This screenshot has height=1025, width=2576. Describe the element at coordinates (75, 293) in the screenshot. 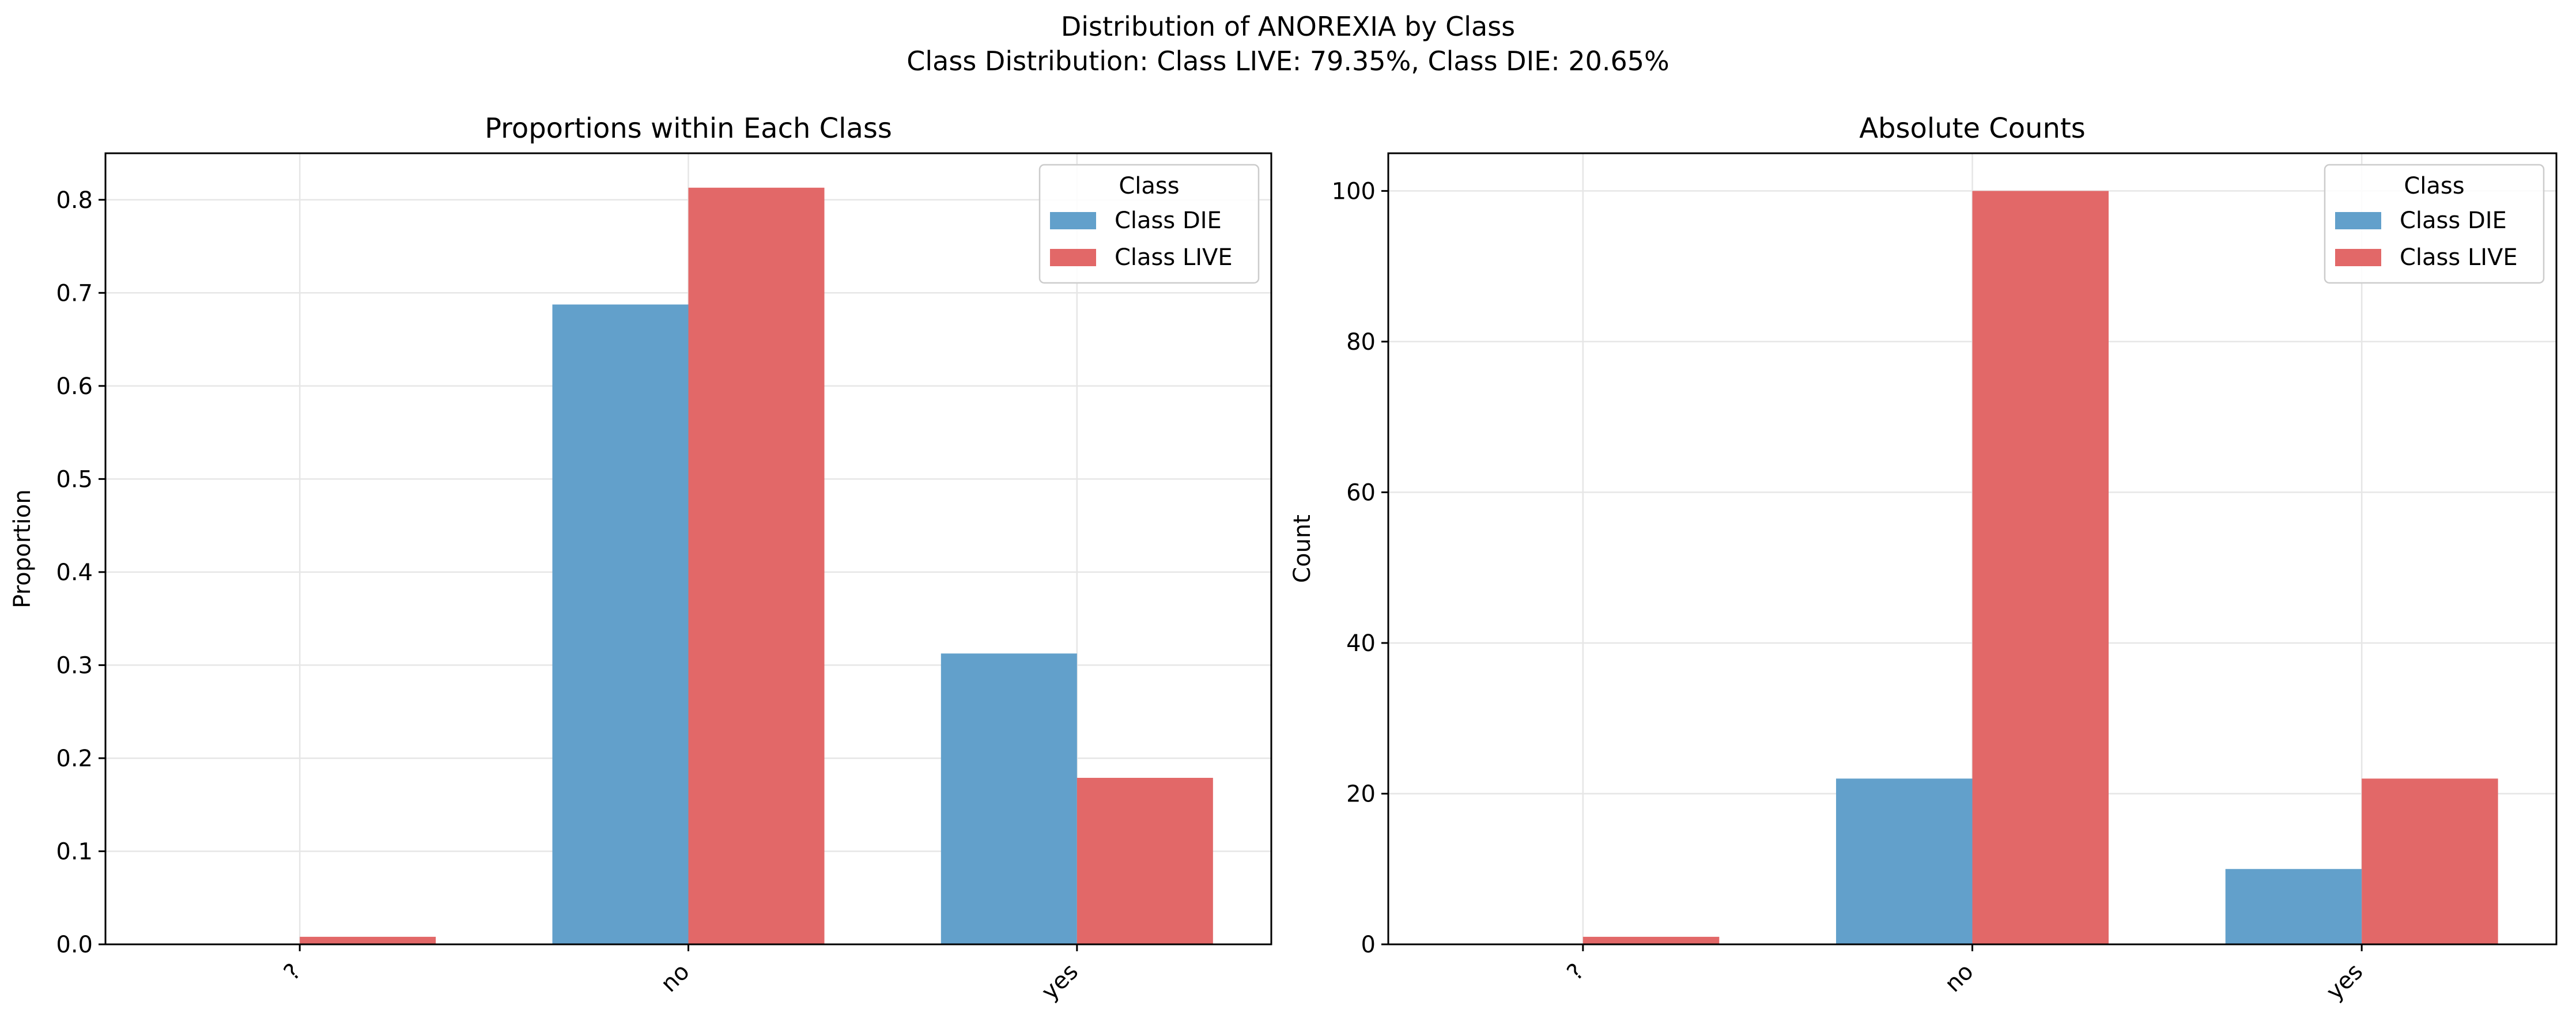

I see `y-tick-label: 0.7` at that location.